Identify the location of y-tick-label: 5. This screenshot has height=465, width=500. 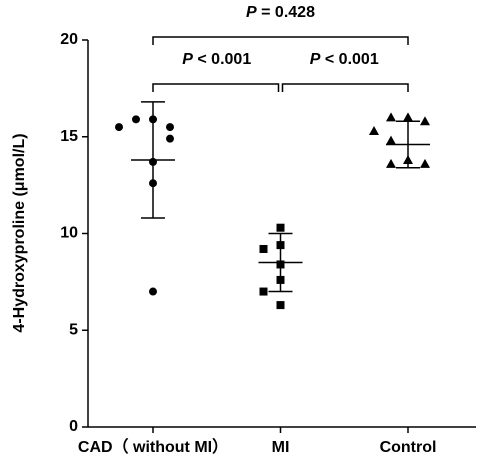
(73, 329).